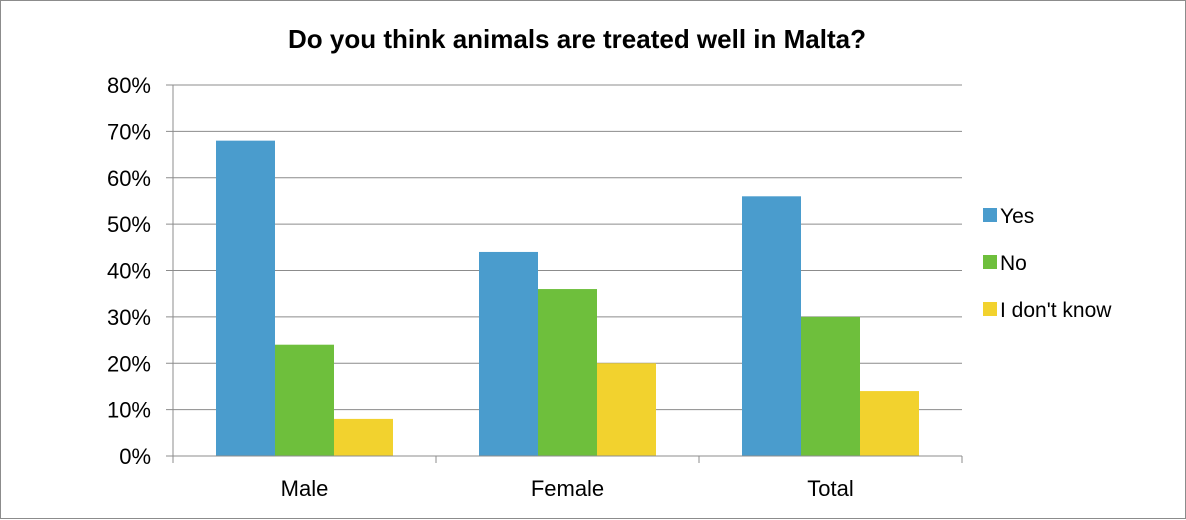  I want to click on y-tick-label: 50%, so click(129, 224).